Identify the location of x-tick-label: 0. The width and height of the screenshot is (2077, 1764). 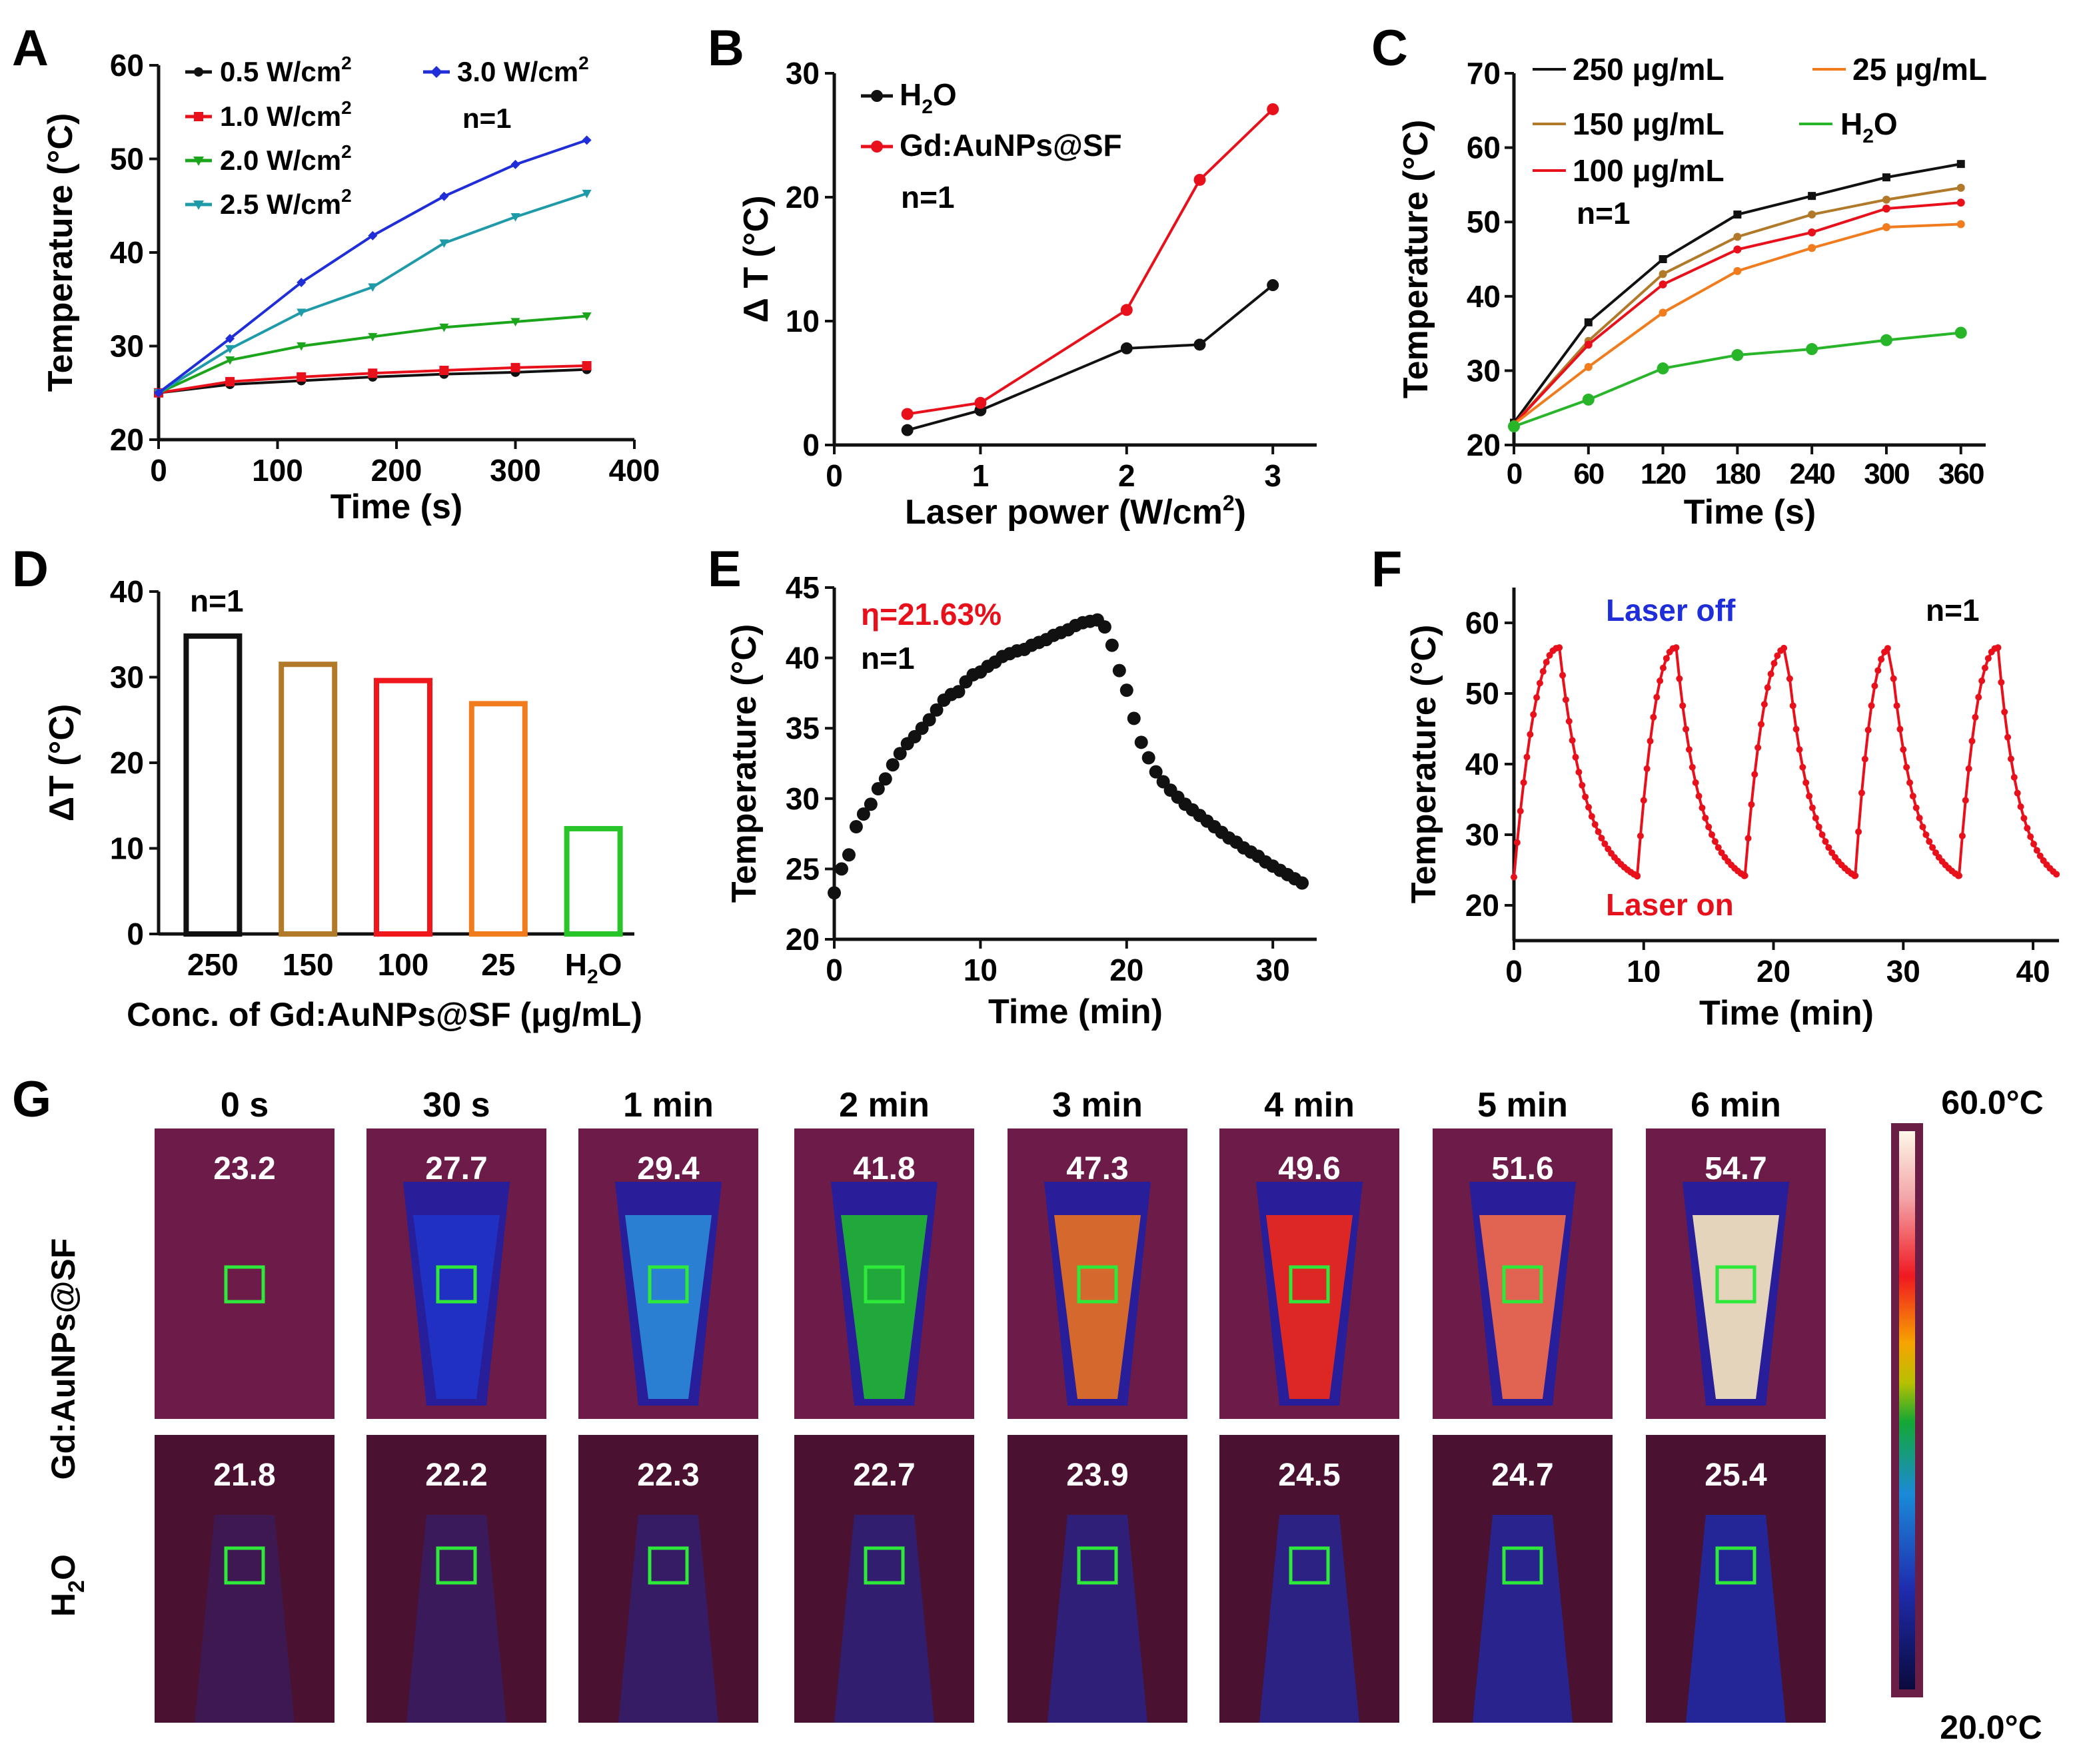
(834, 475).